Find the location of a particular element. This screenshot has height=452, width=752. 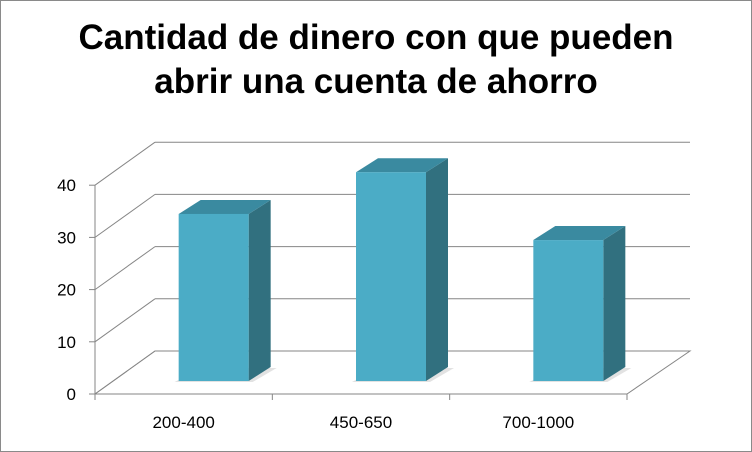

x-tick-label: 450-650 is located at coordinates (361, 422).